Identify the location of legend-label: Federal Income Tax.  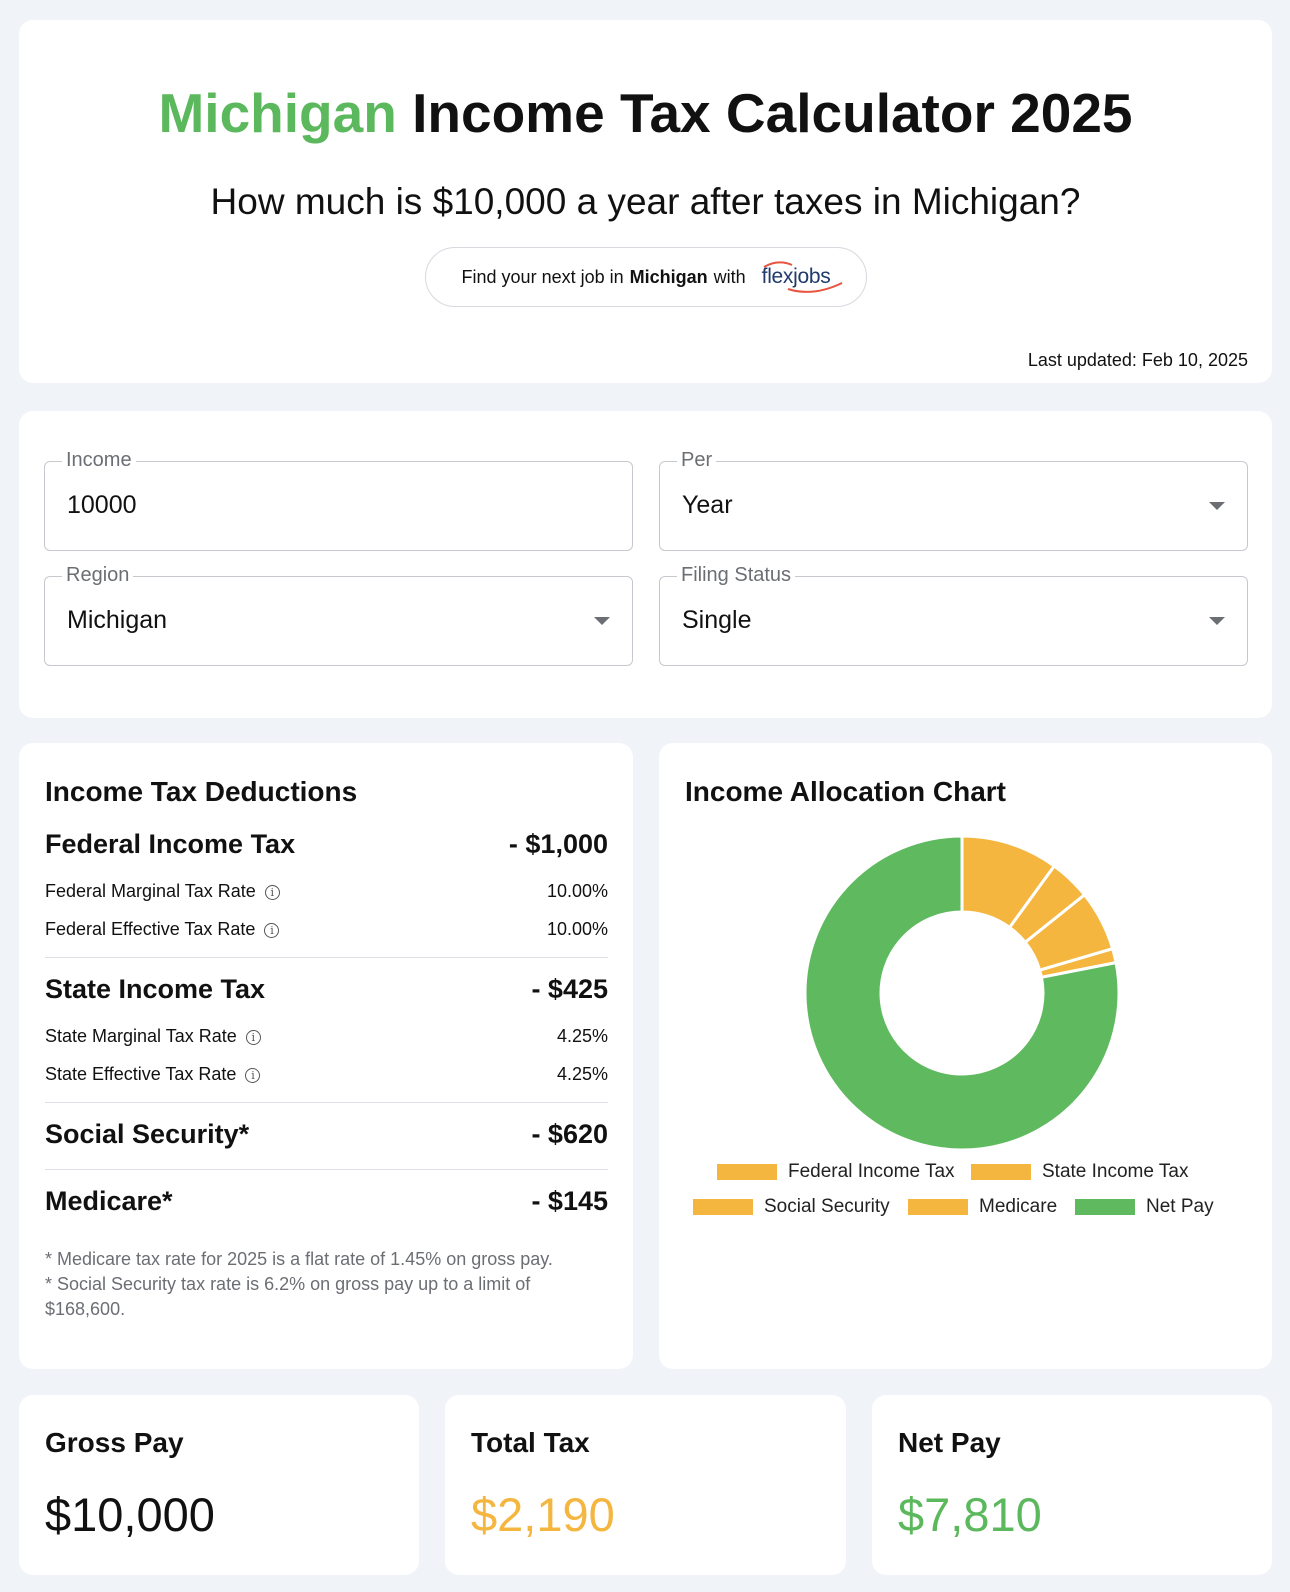
(871, 1171).